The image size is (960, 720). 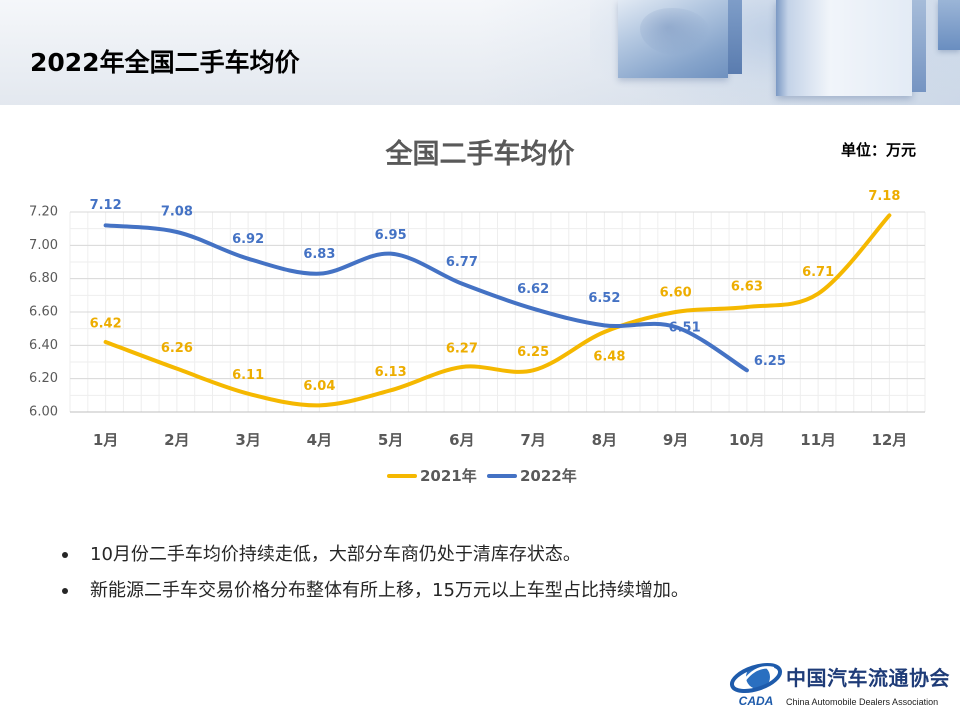 What do you see at coordinates (43, 312) in the screenshot?
I see `y-tick-label: 6.60` at bounding box center [43, 312].